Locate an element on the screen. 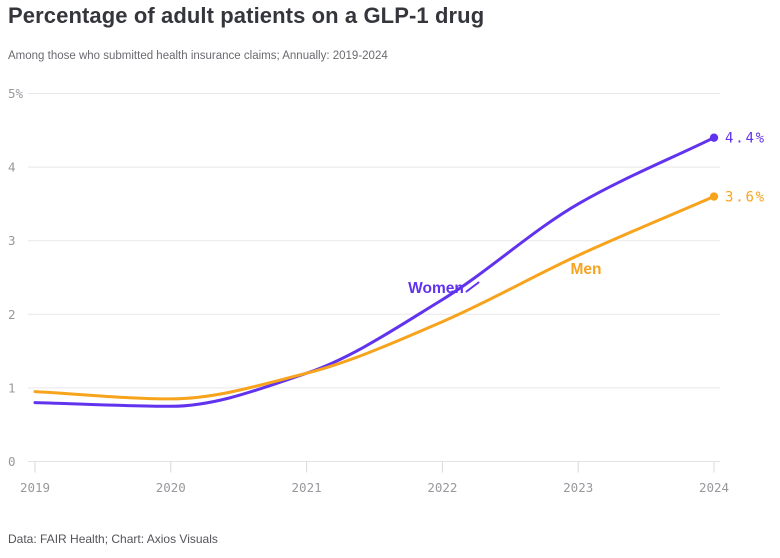  series-annotation-men: Men is located at coordinates (586, 269).